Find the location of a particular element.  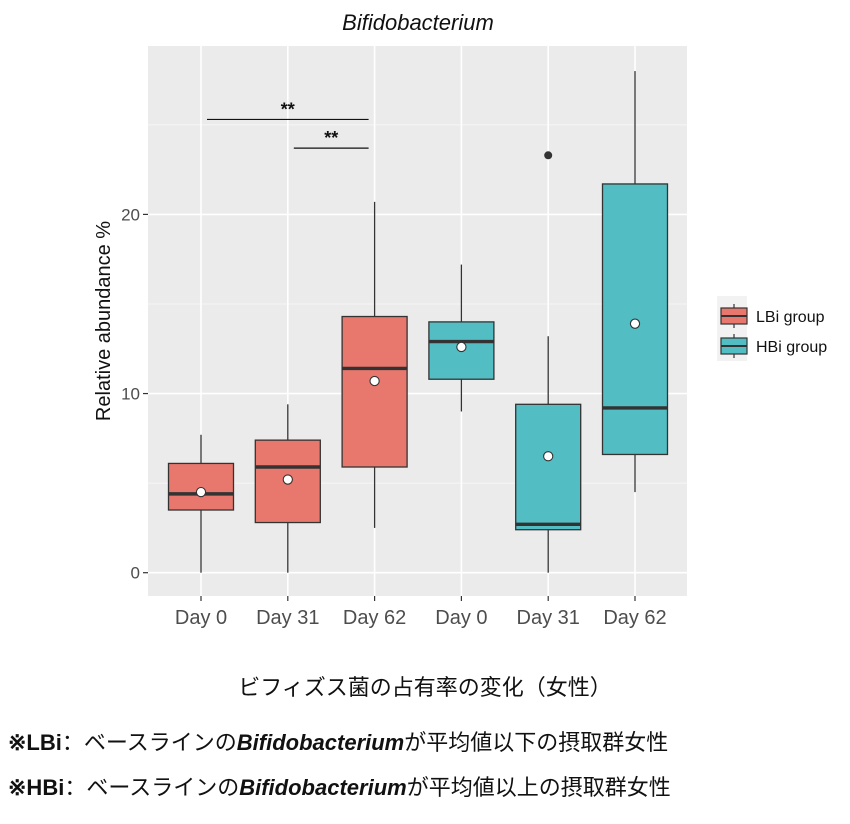

legend-label: HBi group is located at coordinates (791, 347).